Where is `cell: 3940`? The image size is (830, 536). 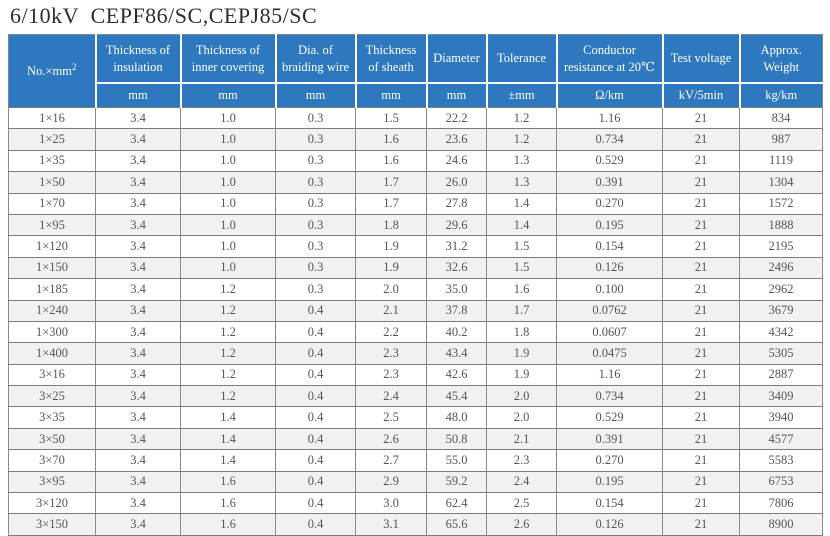
cell: 3940 is located at coordinates (781, 417).